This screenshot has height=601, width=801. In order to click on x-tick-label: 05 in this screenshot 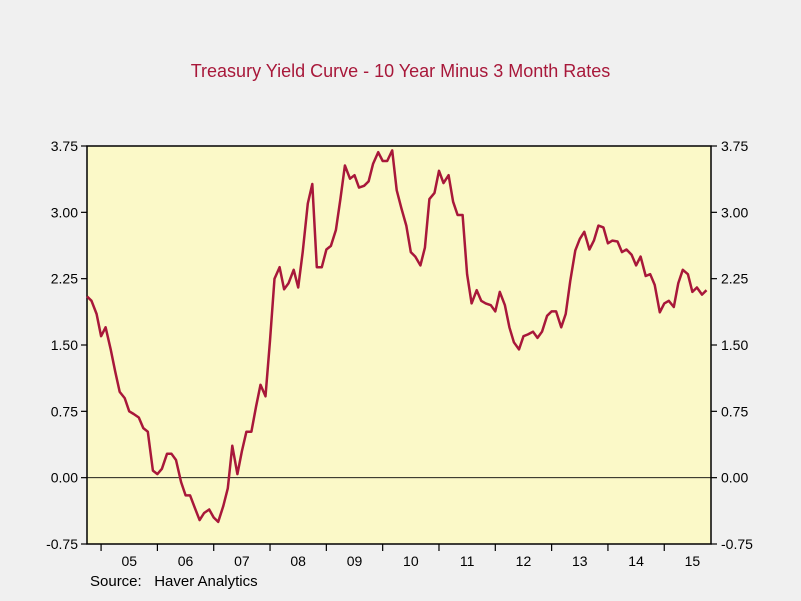, I will do `click(129, 561)`.